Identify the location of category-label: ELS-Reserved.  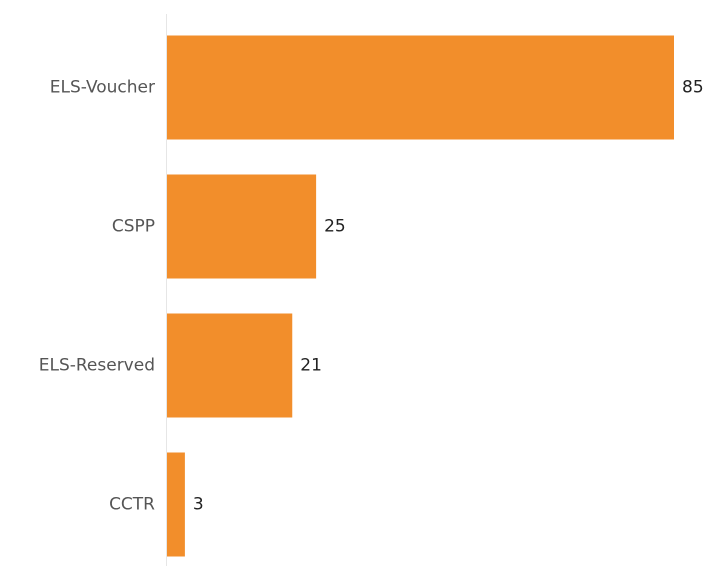
(97, 366).